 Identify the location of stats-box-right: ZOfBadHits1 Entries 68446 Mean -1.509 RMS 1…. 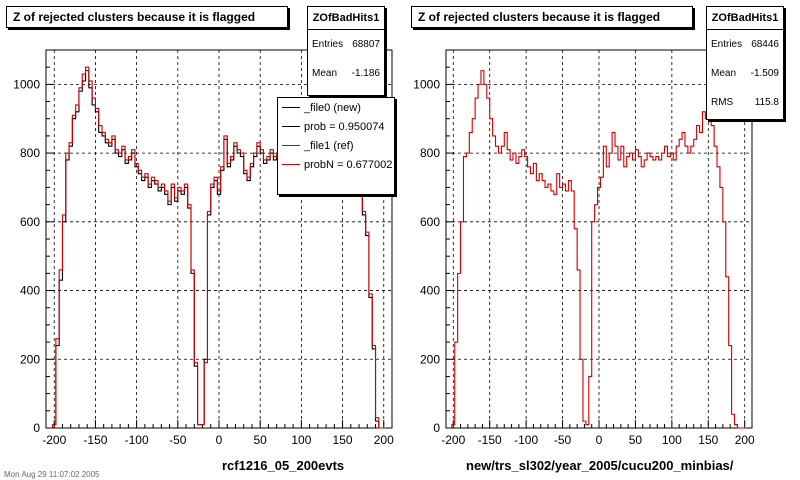
(745, 63).